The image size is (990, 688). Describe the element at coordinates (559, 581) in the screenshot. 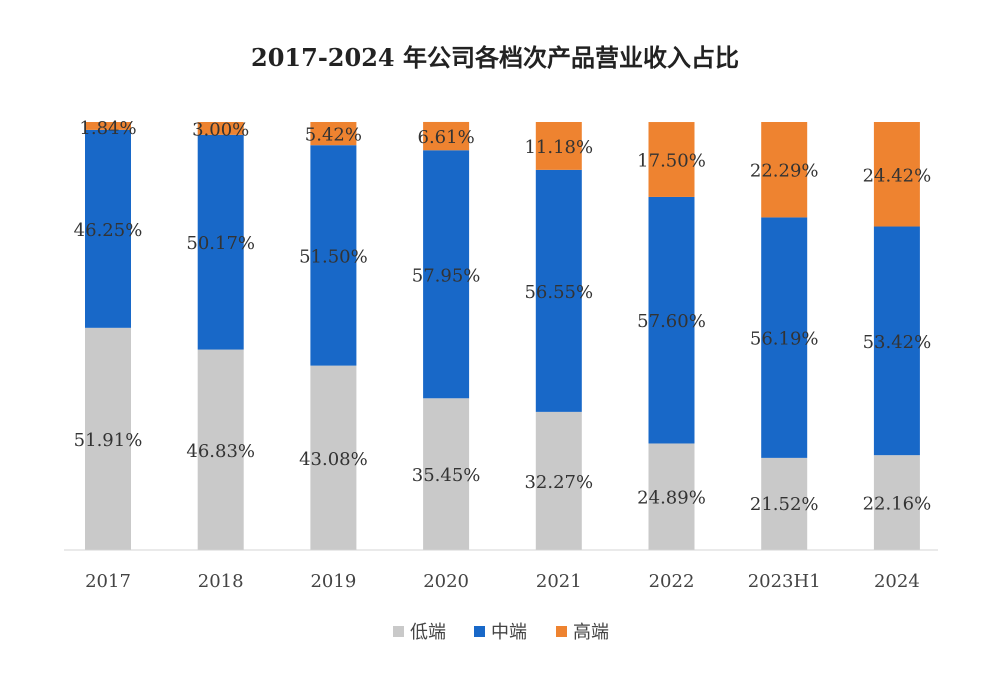

I see `x-tick-label-2021: 2021` at that location.